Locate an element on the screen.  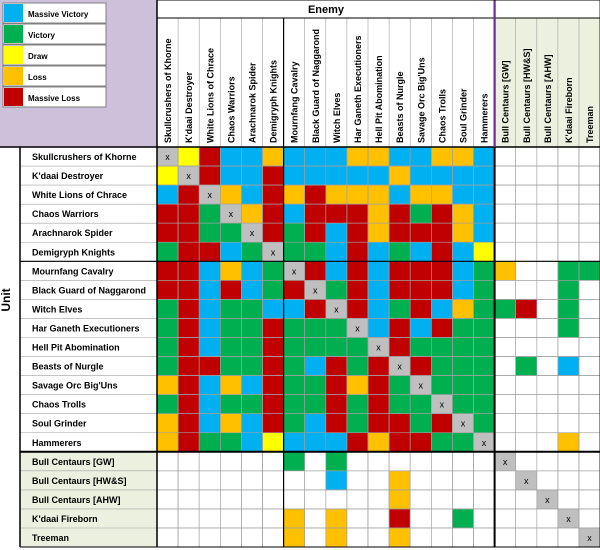
legend-item is located at coordinates (54, 34).